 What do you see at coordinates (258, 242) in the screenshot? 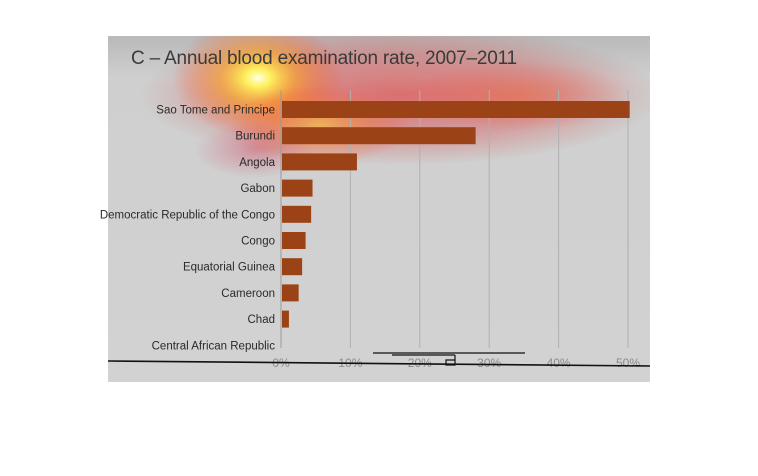
I see `category-label: Congo` at bounding box center [258, 242].